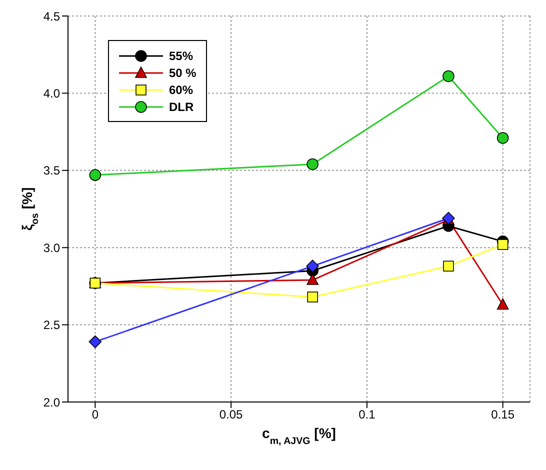  What do you see at coordinates (51, 325) in the screenshot?
I see `y-tick-label: 2.5` at bounding box center [51, 325].